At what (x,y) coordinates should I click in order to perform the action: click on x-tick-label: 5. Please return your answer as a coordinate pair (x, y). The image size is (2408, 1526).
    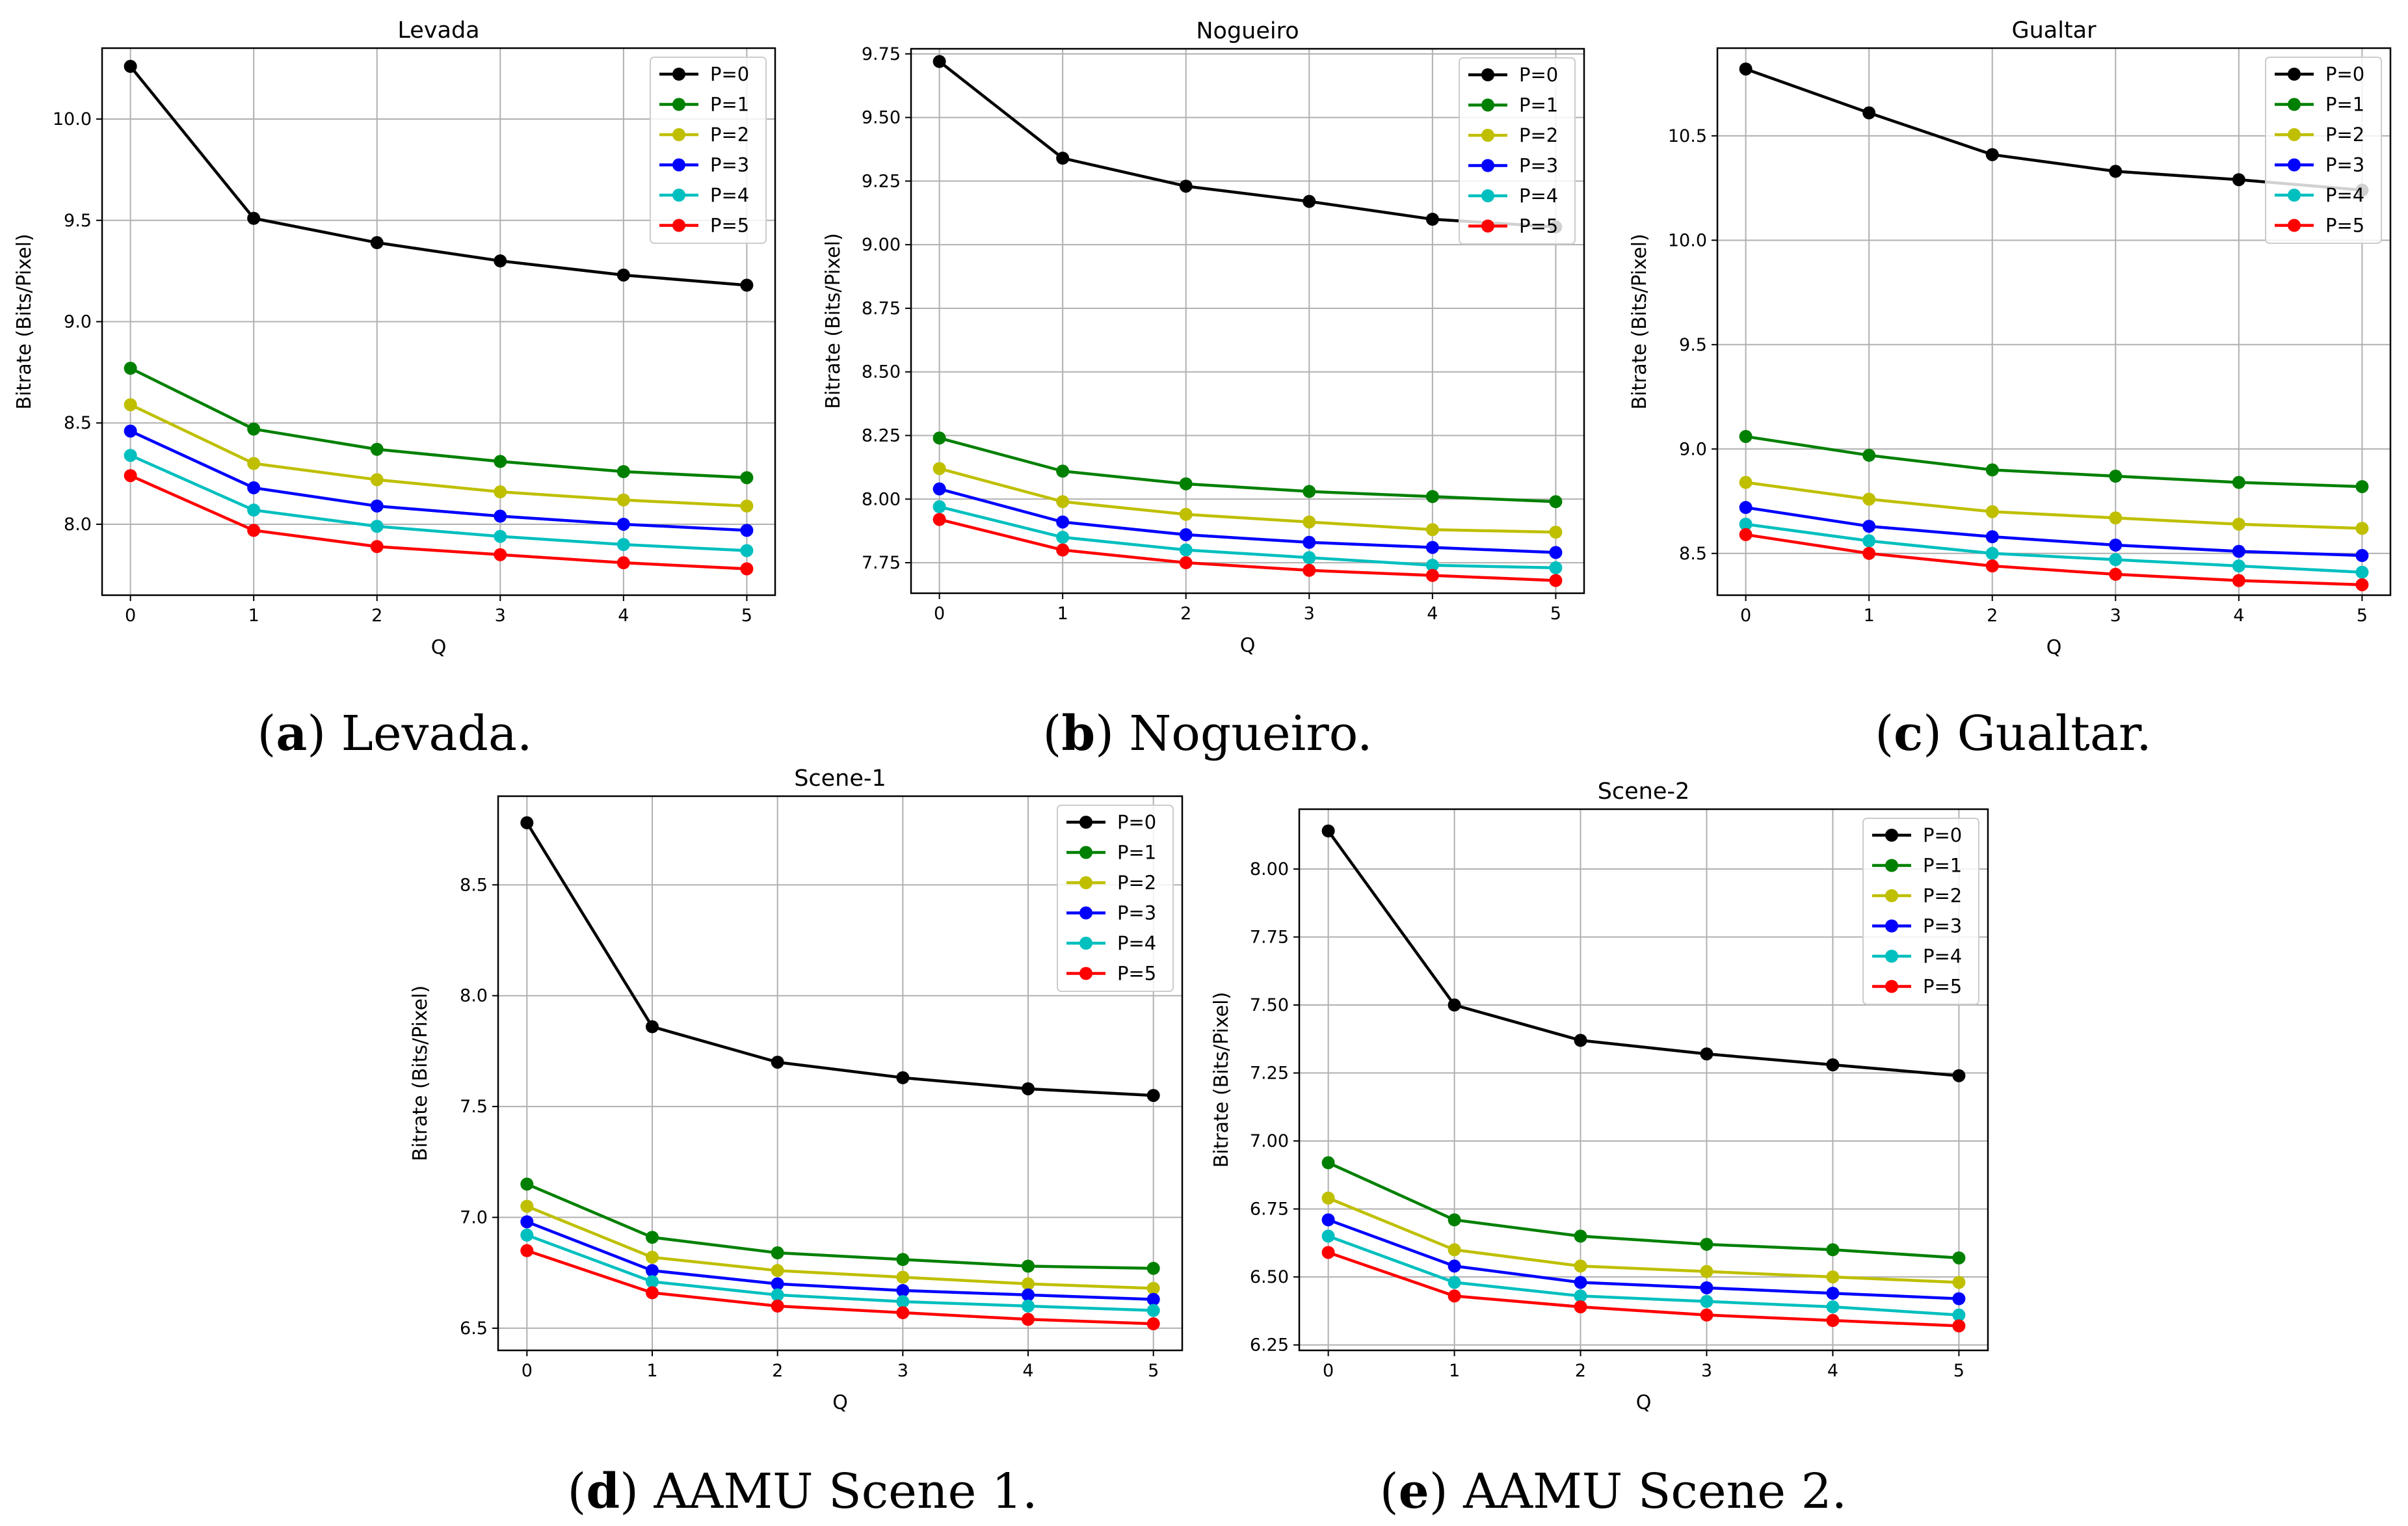
    Looking at the image, I should click on (1153, 1371).